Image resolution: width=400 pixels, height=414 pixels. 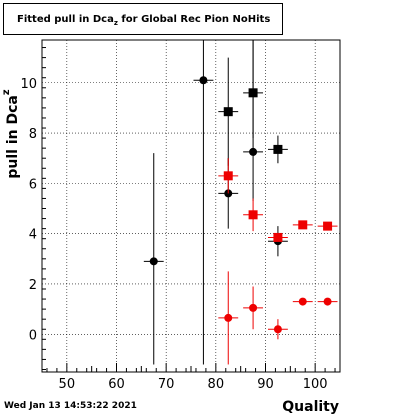 I want to click on x-tick-label: 60, so click(x=116, y=384).